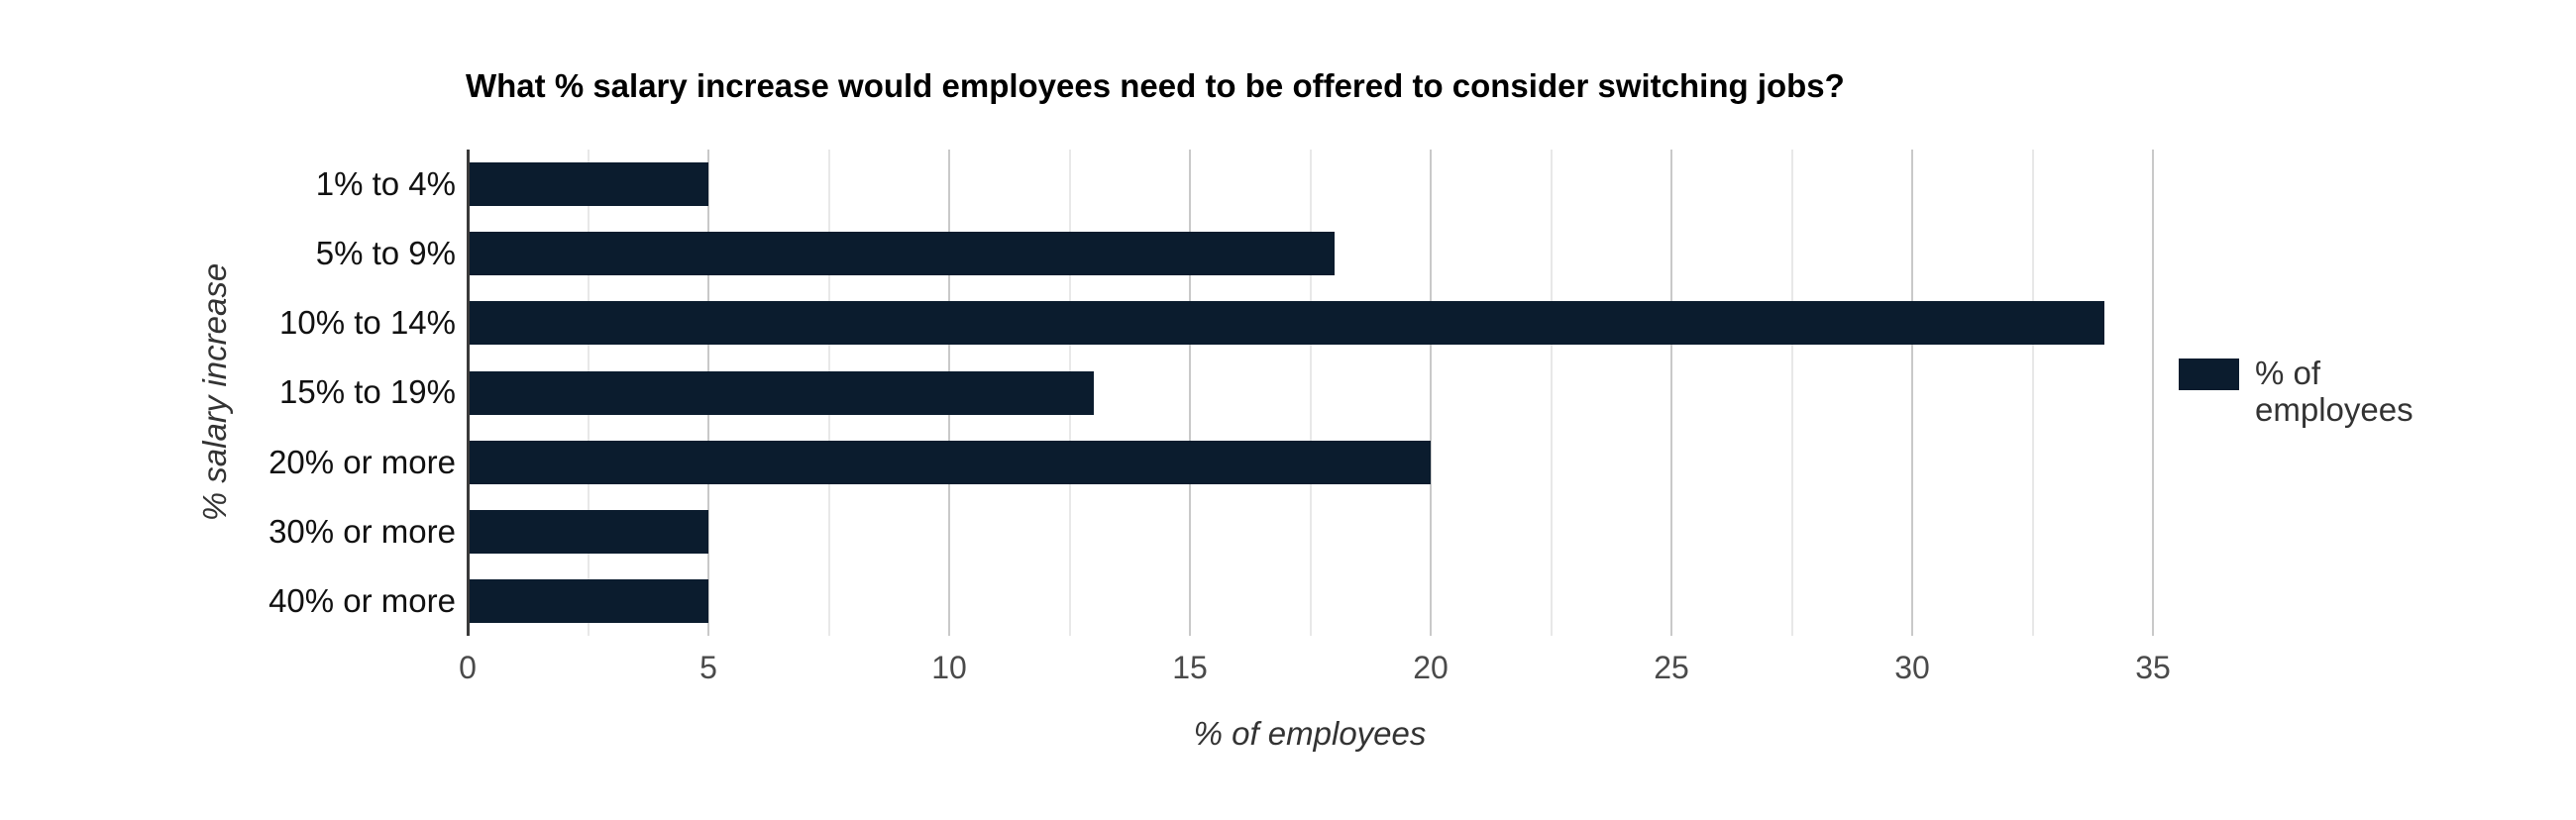  Describe the element at coordinates (2209, 374) in the screenshot. I see `legend-swatch` at that location.